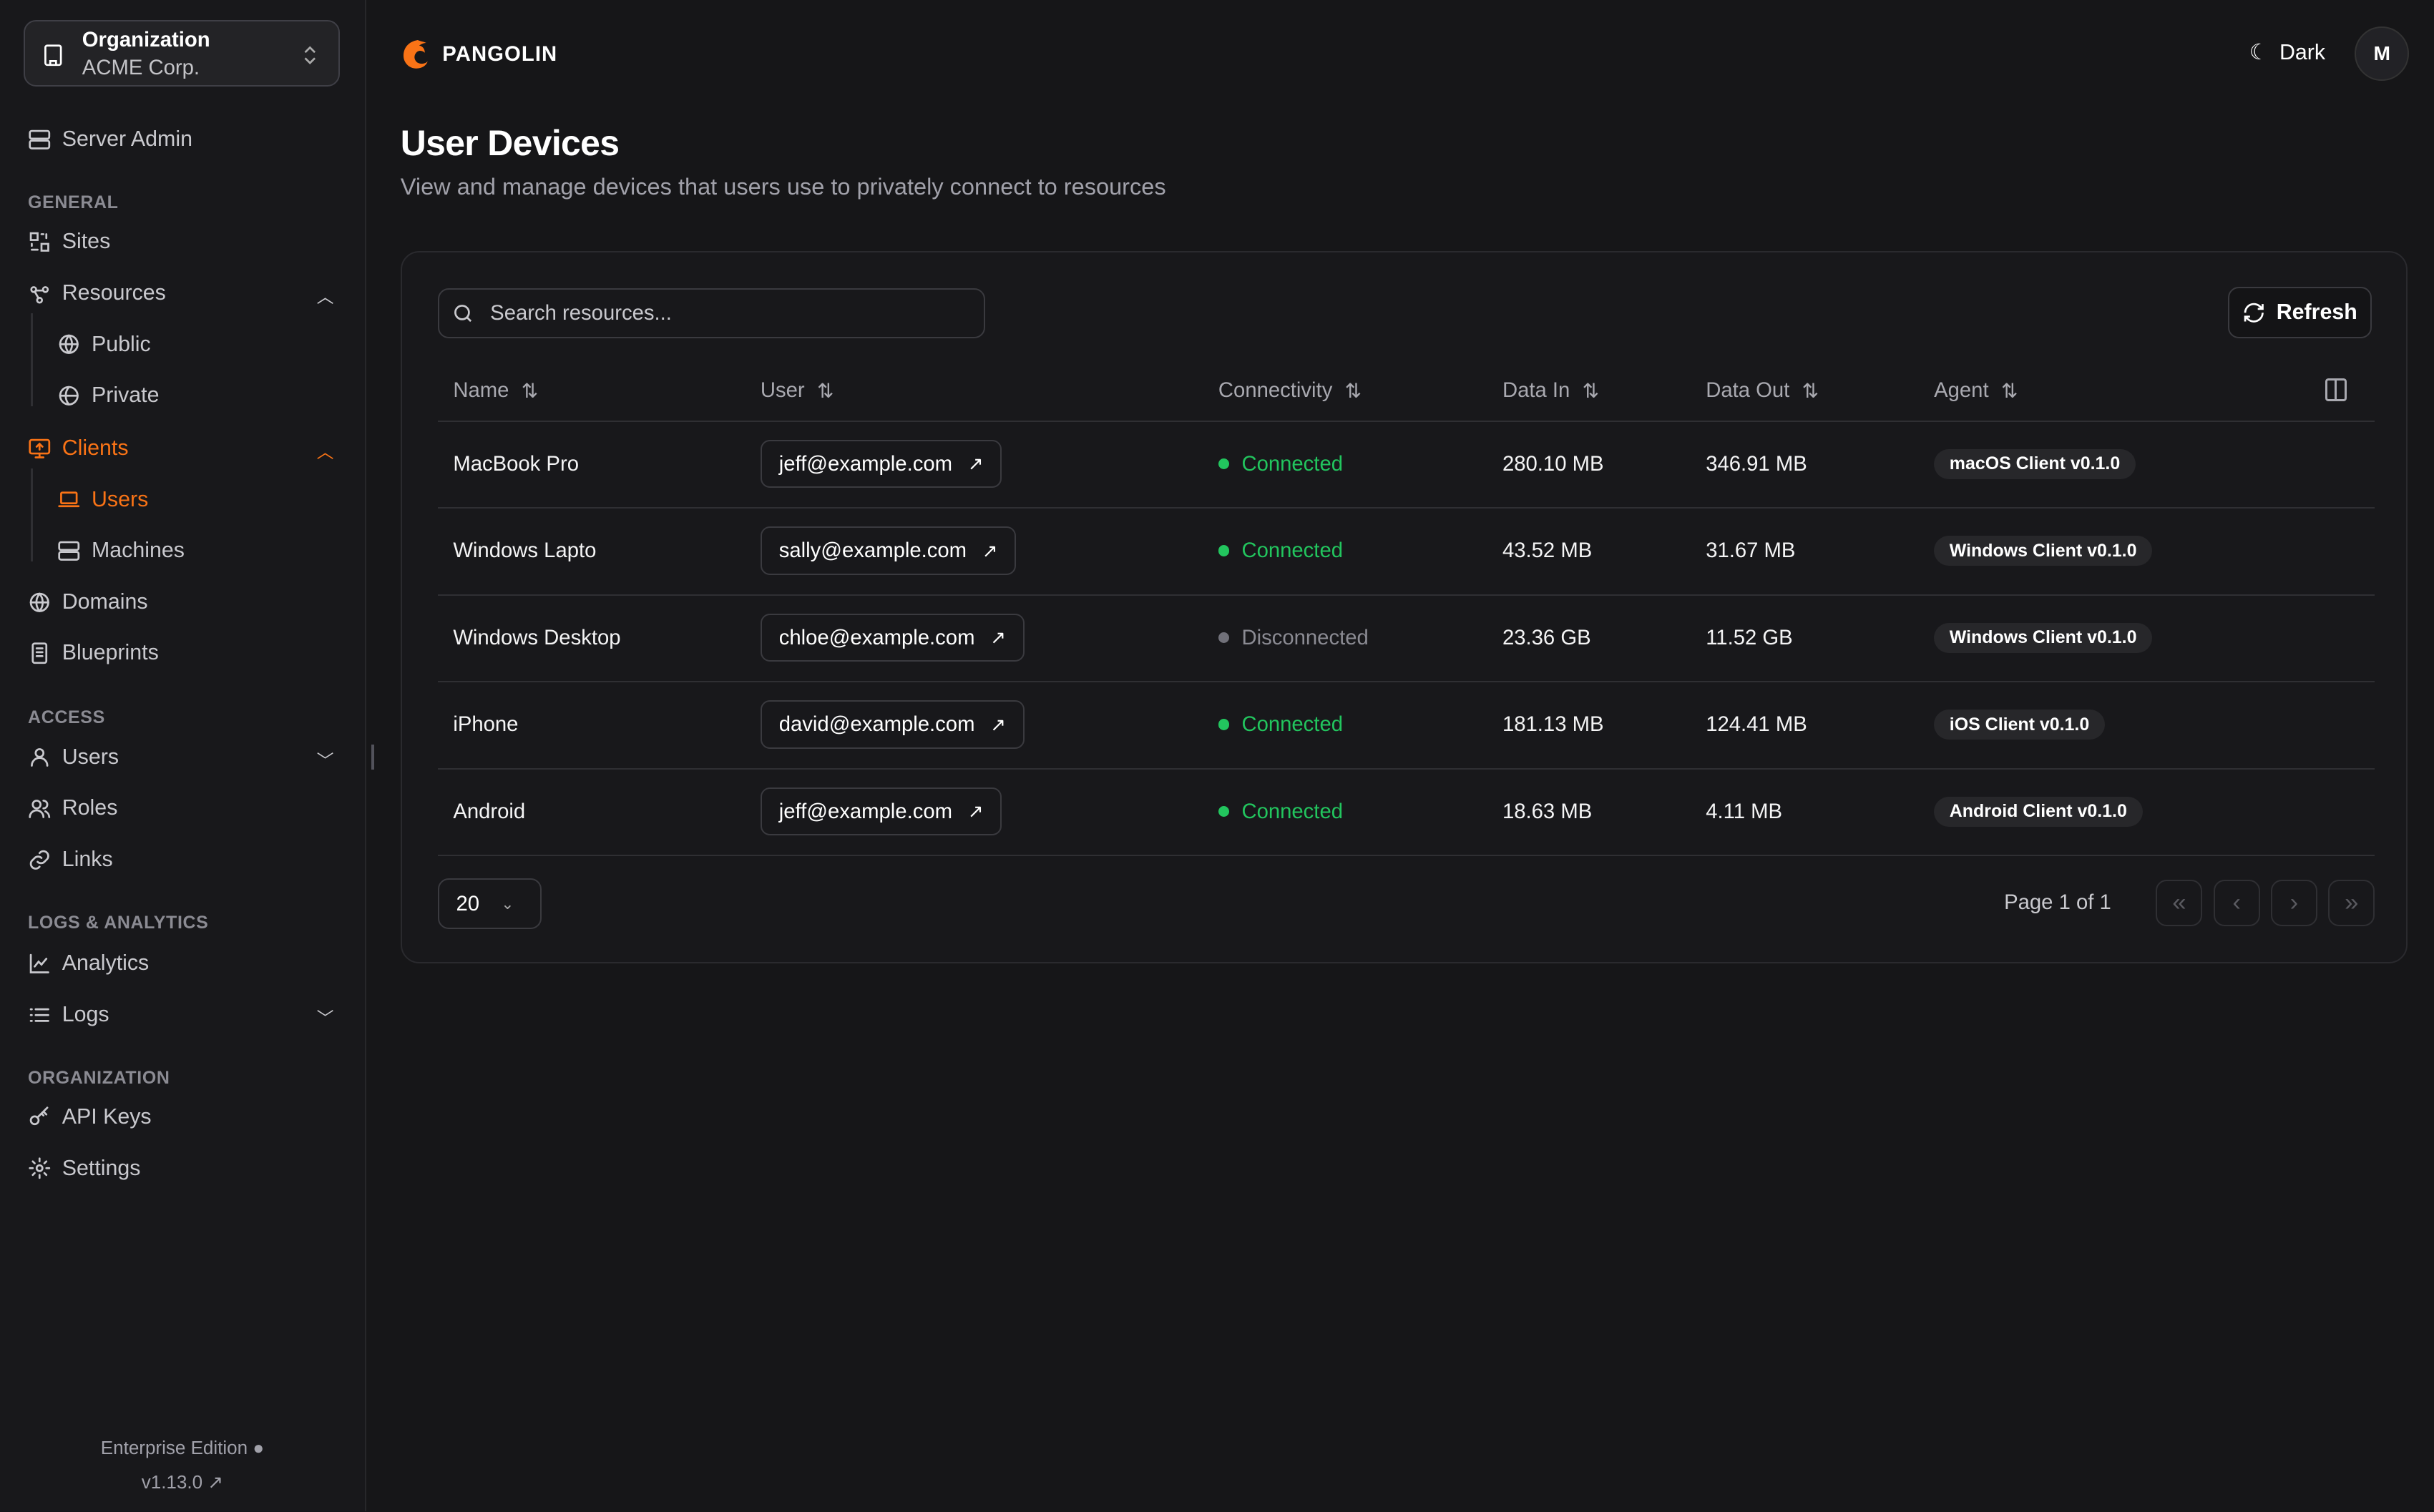  I want to click on column-header-agent: Agent ⇅, so click(1976, 390).